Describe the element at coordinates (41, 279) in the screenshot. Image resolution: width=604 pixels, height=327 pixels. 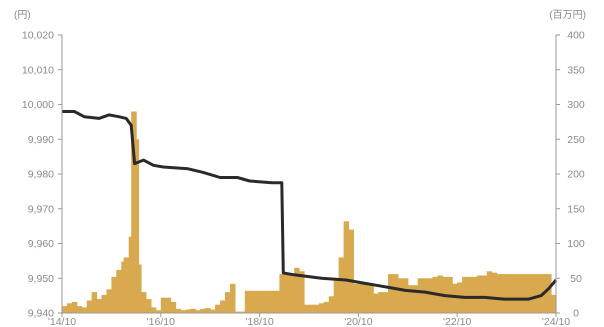
I see `left-tick-label: 9,950` at that location.